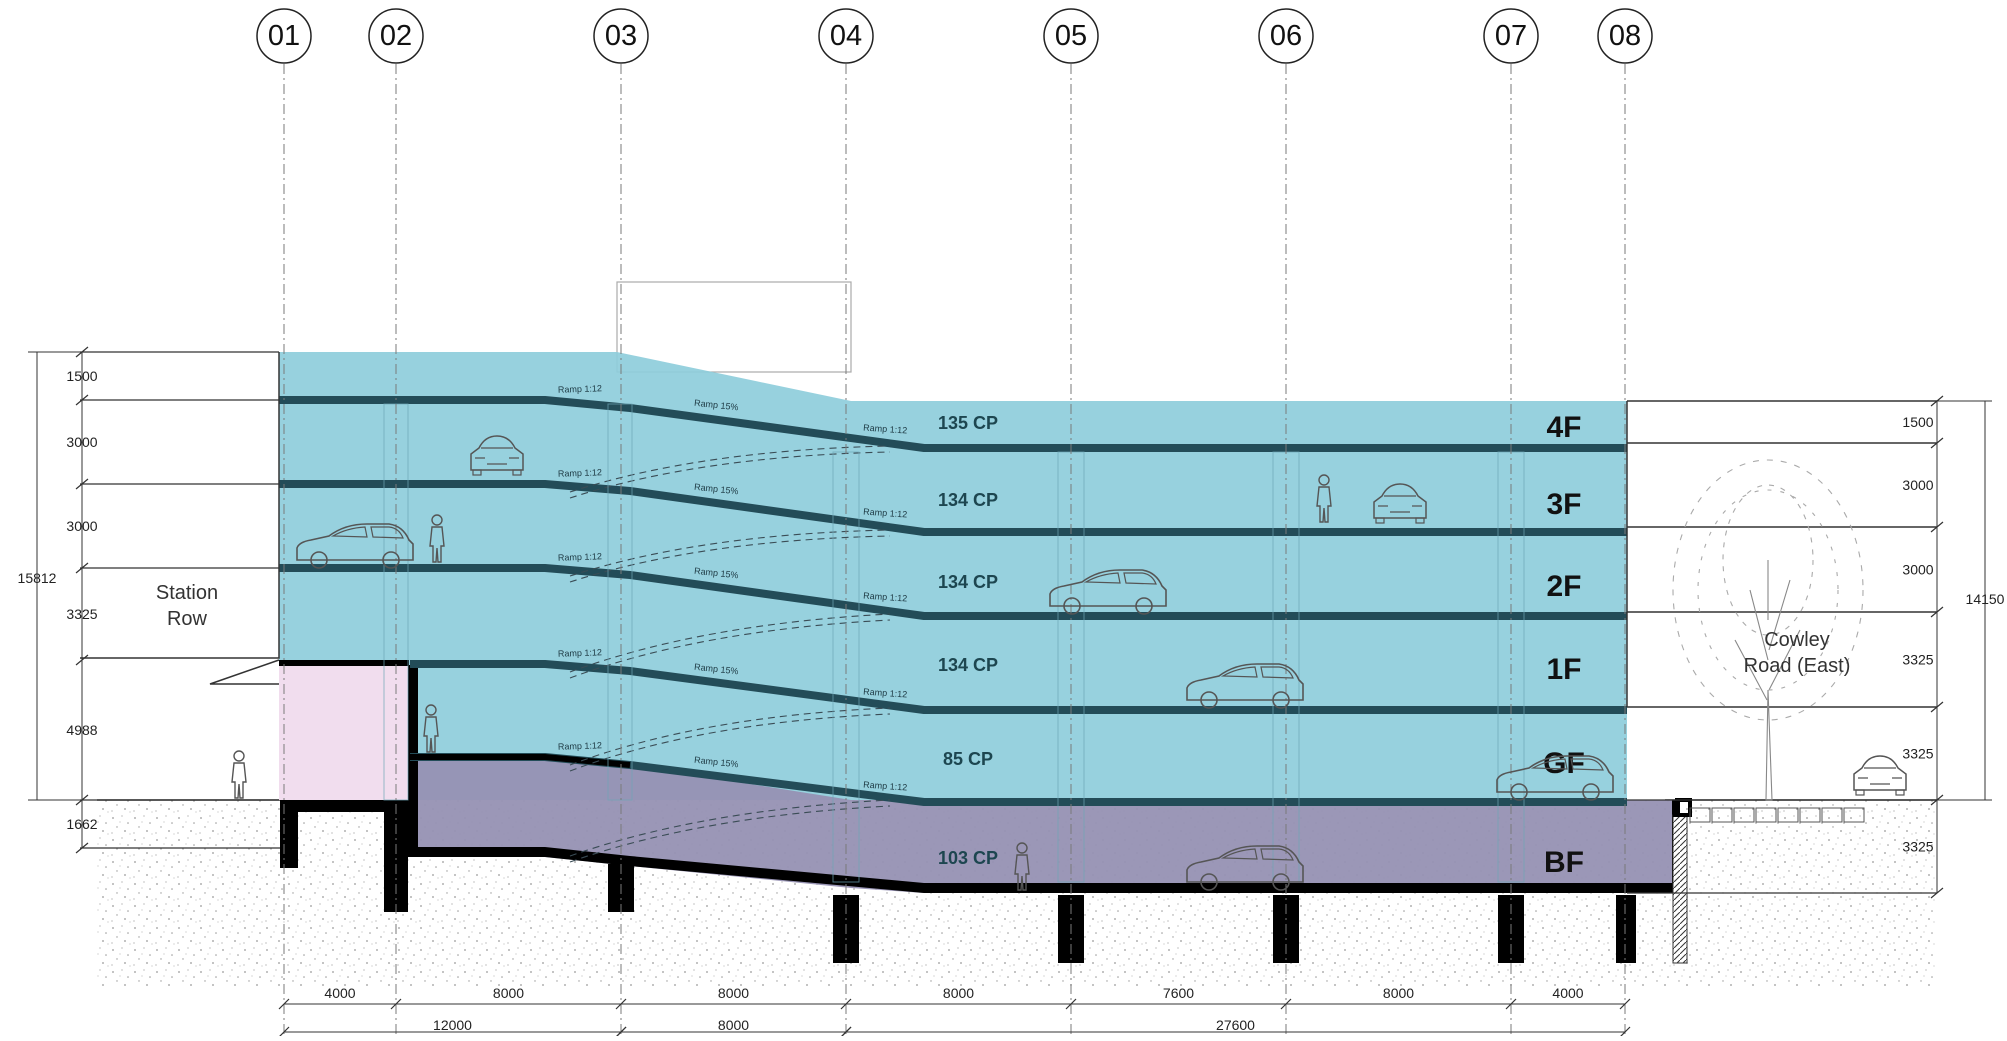  What do you see at coordinates (1563, 669) in the screenshot?
I see `floor-level-label: 1F` at bounding box center [1563, 669].